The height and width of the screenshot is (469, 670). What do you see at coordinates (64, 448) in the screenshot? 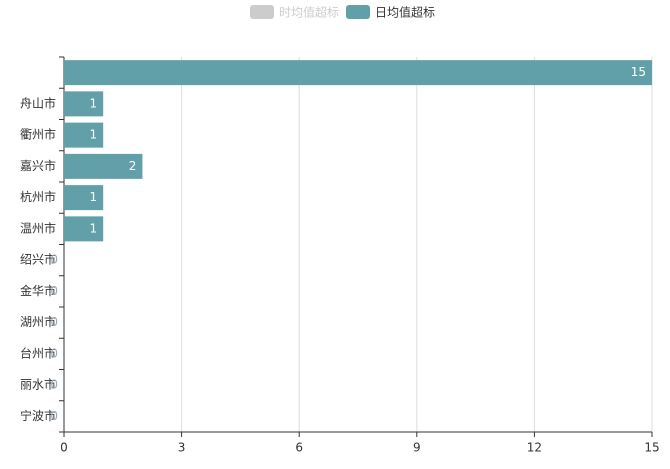
I see `x-tick-label: 0` at bounding box center [64, 448].